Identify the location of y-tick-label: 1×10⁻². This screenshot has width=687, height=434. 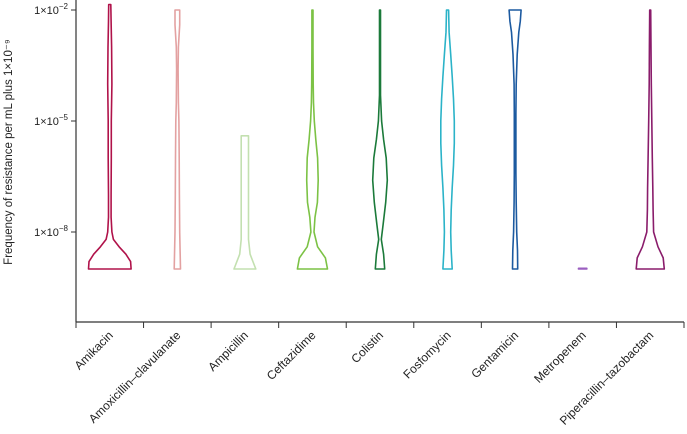
(51, 9).